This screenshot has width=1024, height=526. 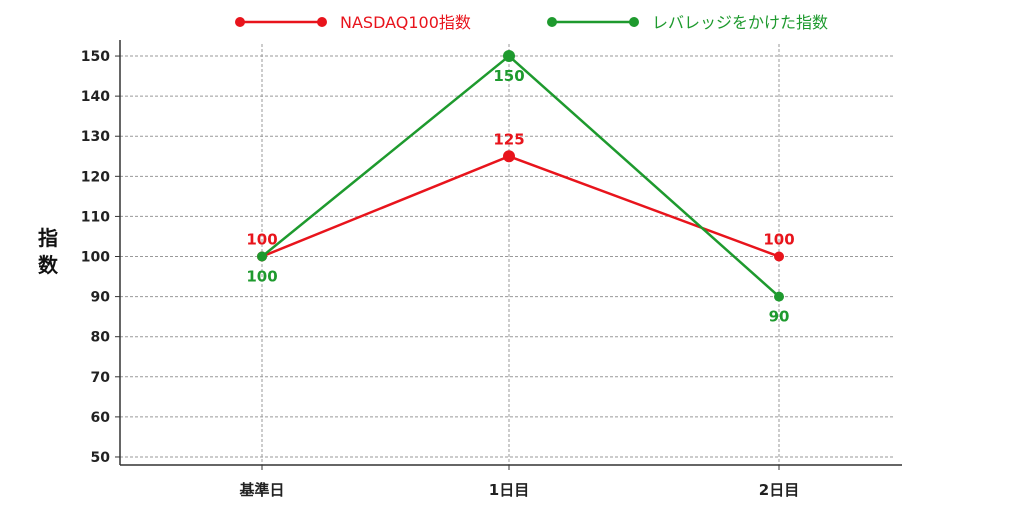 I want to click on y-tick-label: 100, so click(x=95, y=258).